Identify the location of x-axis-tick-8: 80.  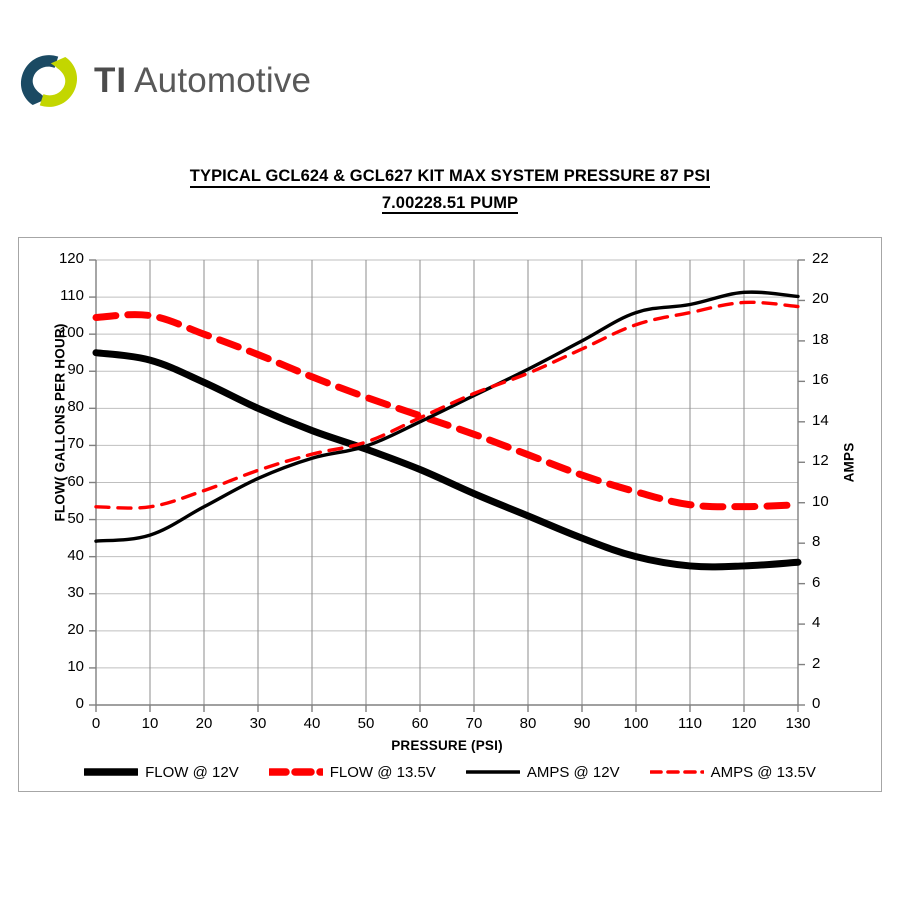
(528, 723).